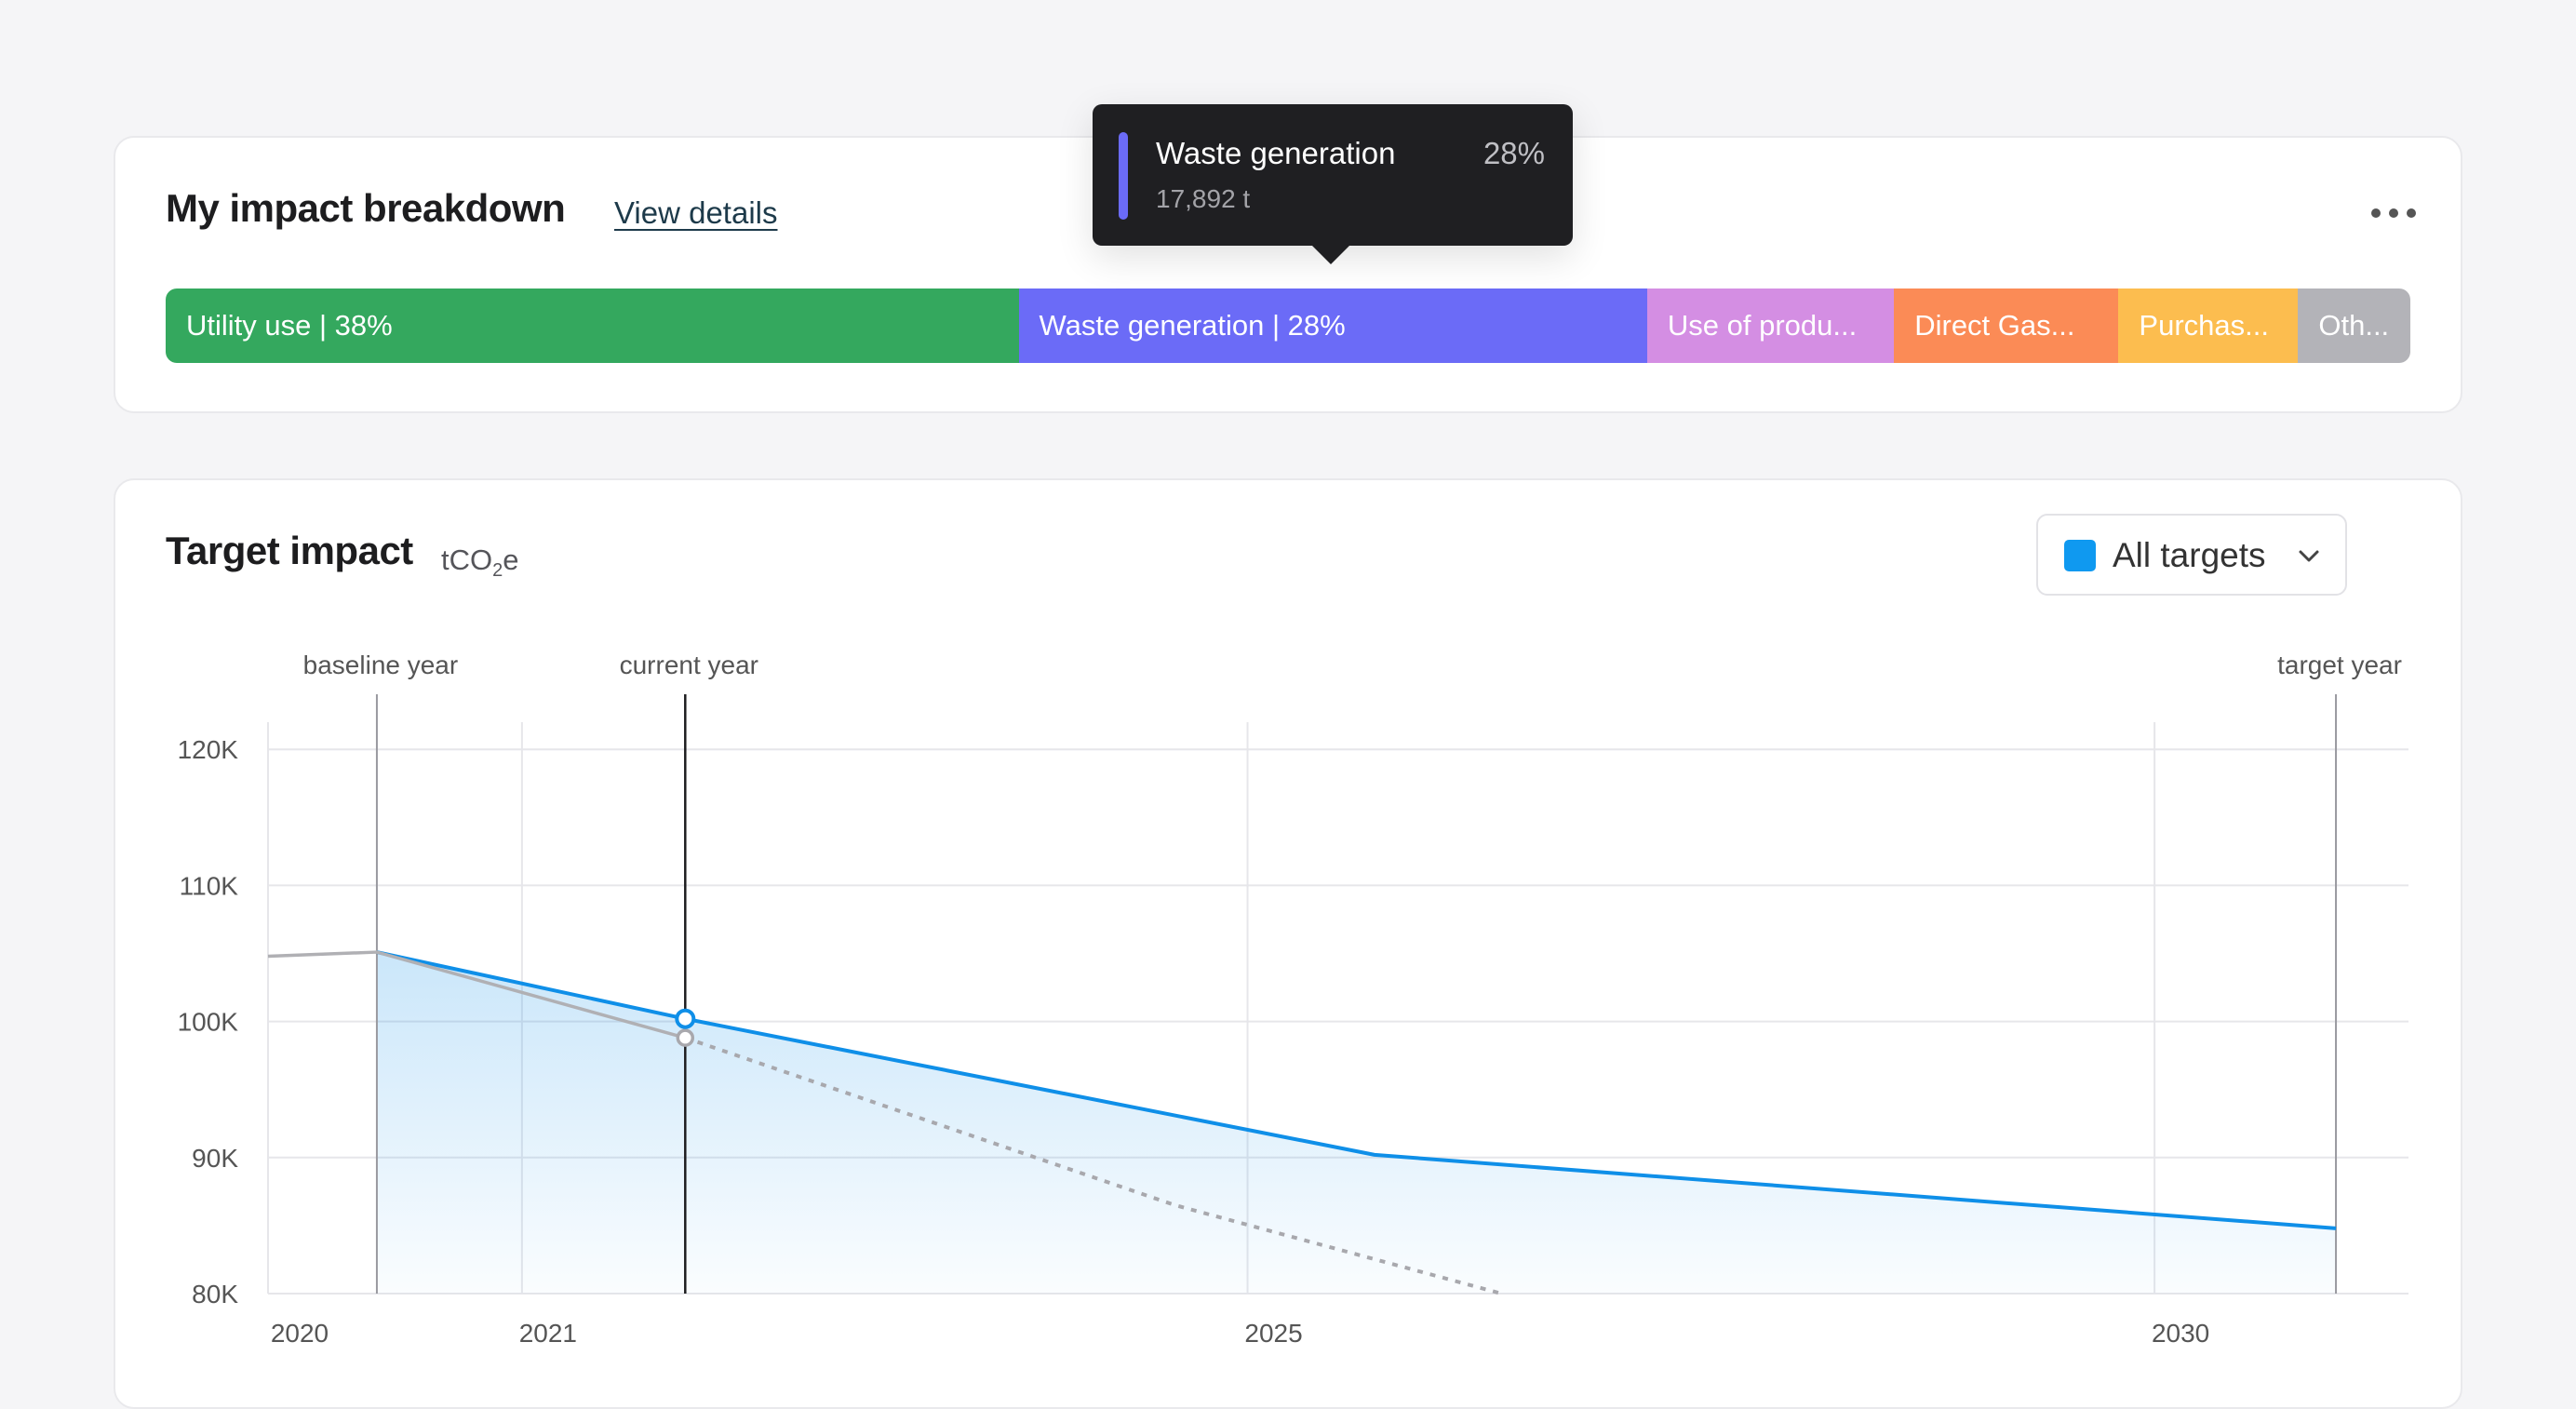  I want to click on unit-label: tCO2e, so click(480, 562).